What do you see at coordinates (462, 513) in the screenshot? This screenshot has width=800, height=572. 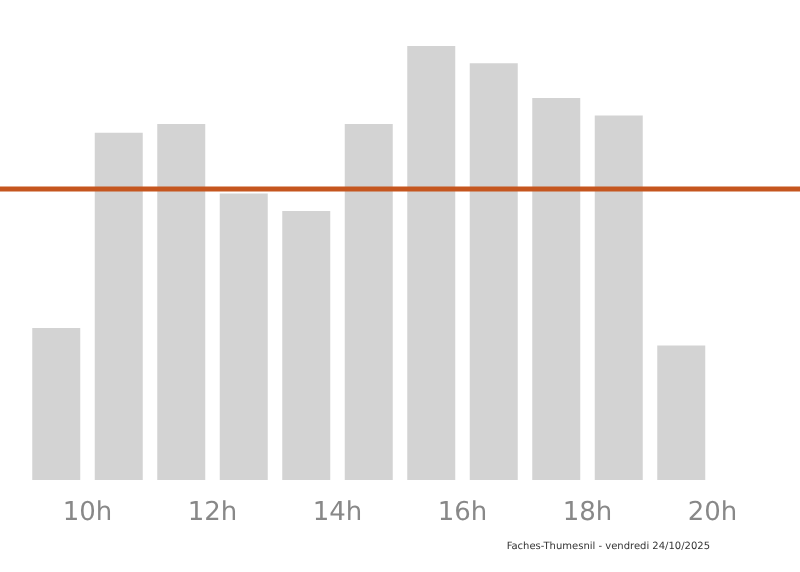 I see `x-tick-label: 16h` at bounding box center [462, 513].